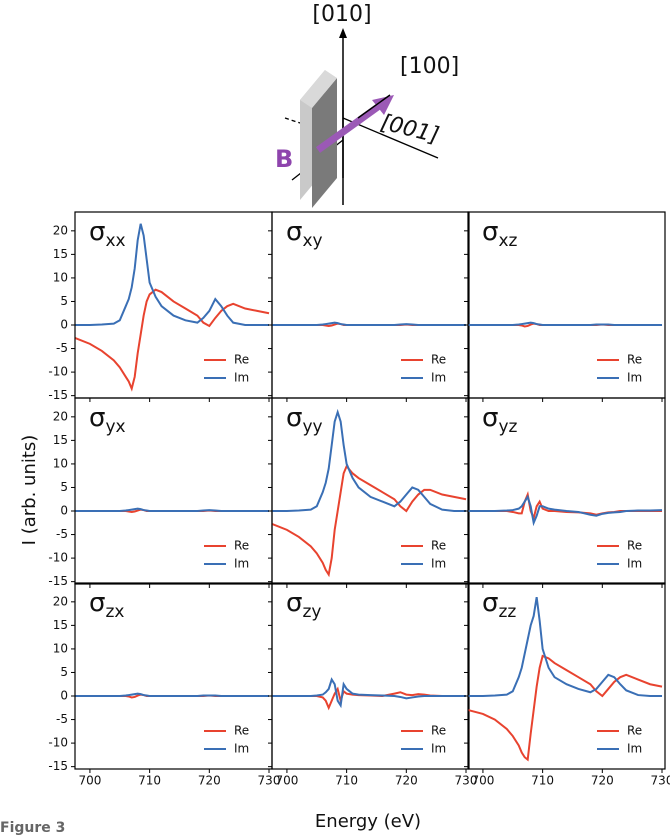 This screenshot has width=670, height=838. Describe the element at coordinates (312, 241) in the screenshot. I see `title-subscript: xy` at that location.